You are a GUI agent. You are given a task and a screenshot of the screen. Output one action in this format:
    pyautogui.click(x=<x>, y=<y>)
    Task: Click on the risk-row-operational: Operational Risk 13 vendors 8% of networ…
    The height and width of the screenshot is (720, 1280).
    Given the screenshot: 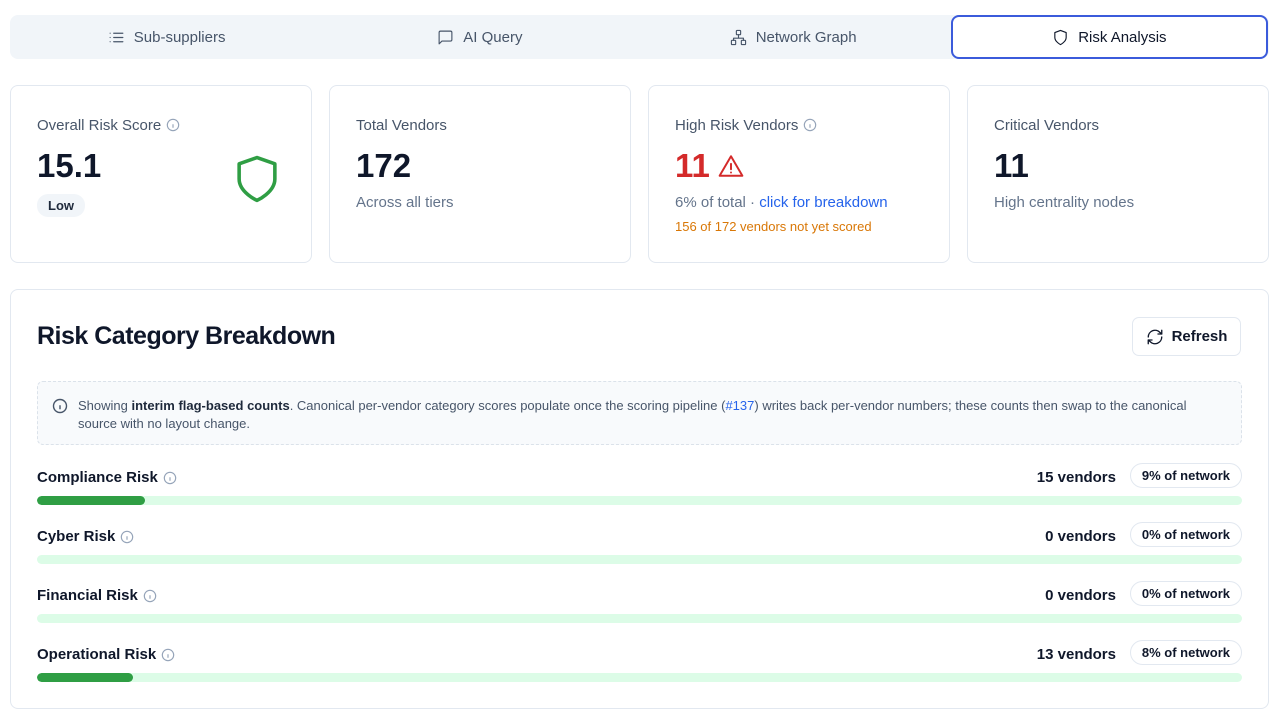 What is the action you would take?
    pyautogui.click(x=639, y=665)
    